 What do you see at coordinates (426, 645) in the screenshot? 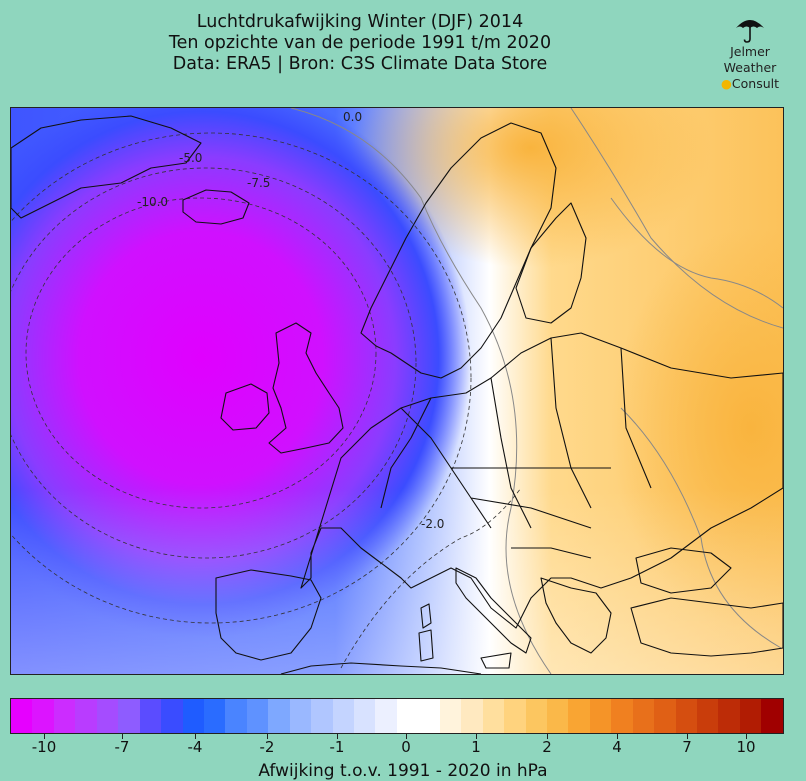
I see `sardinia-outline` at bounding box center [426, 645].